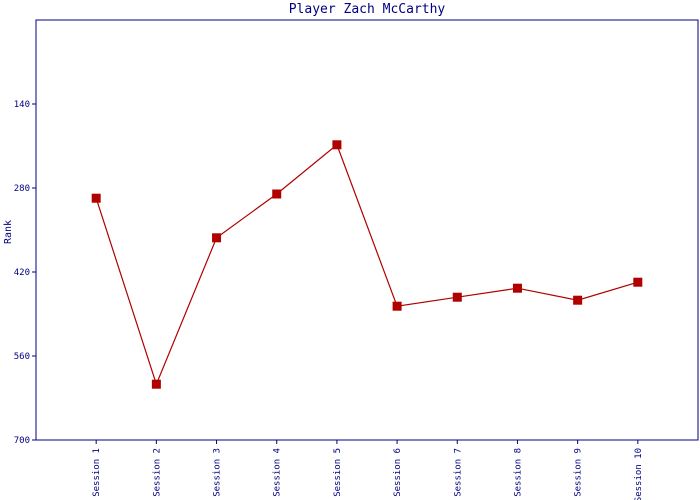  What do you see at coordinates (338, 472) in the screenshot?
I see `x-tick-label: Session 5` at bounding box center [338, 472].